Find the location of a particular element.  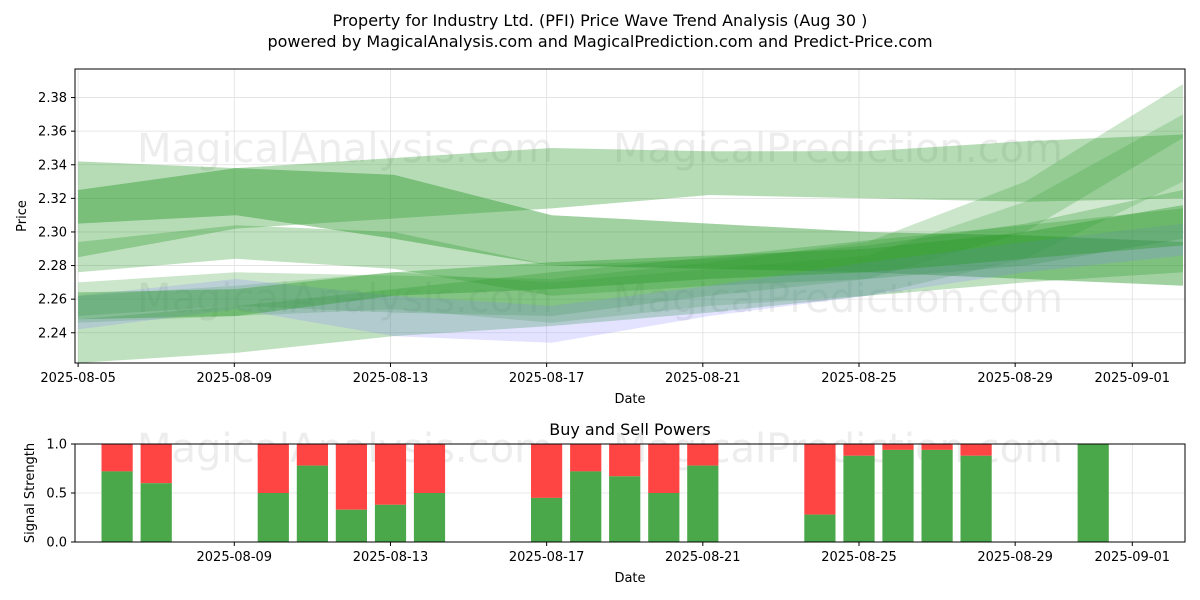

price-x-tick-label: 2025-08-09 is located at coordinates (235, 378).